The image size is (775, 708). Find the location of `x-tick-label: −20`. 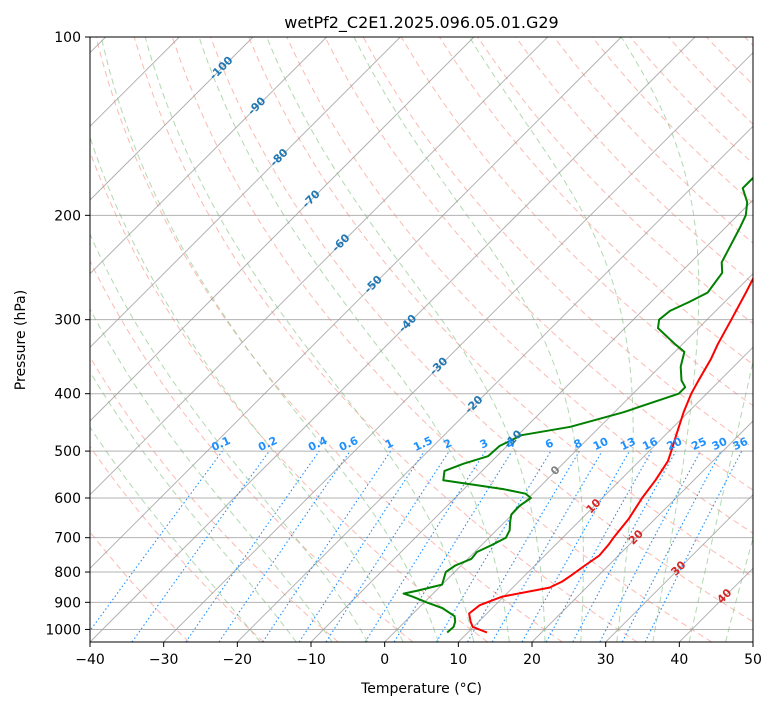

x-tick-label: −20 is located at coordinates (238, 660).